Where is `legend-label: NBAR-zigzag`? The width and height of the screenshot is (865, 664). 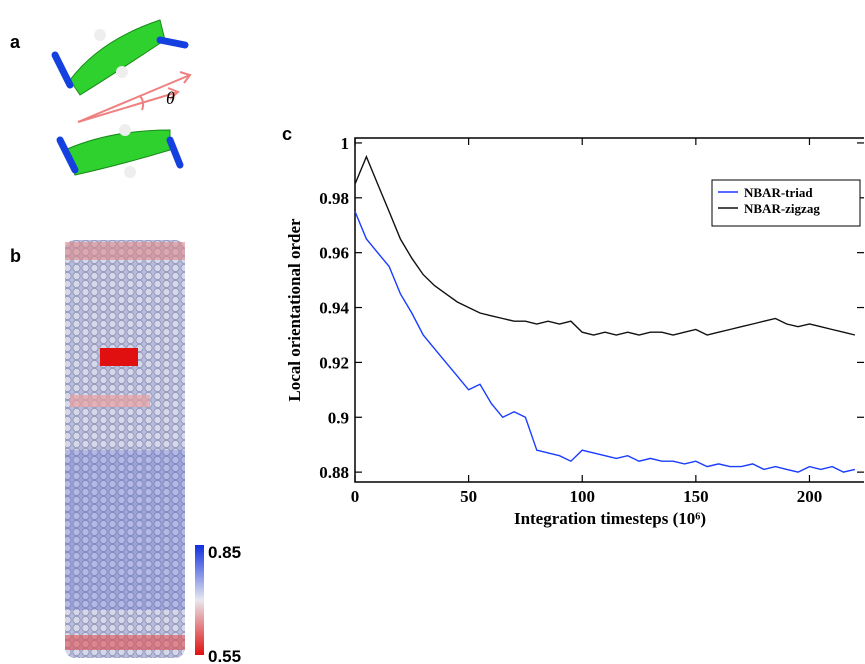
legend-label: NBAR-zigzag is located at coordinates (782, 208).